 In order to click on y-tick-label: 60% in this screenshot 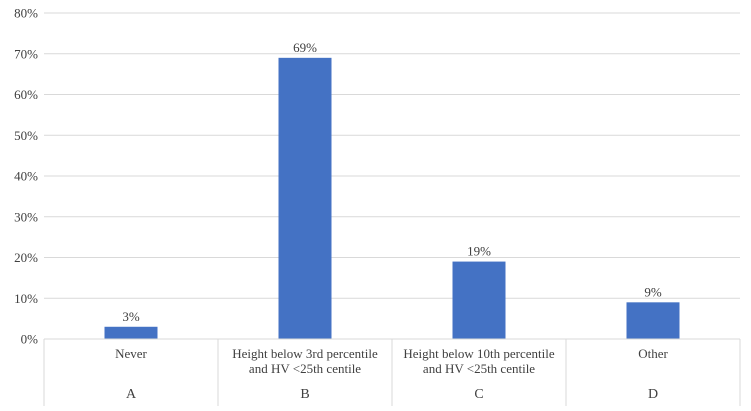, I will do `click(26, 94)`.